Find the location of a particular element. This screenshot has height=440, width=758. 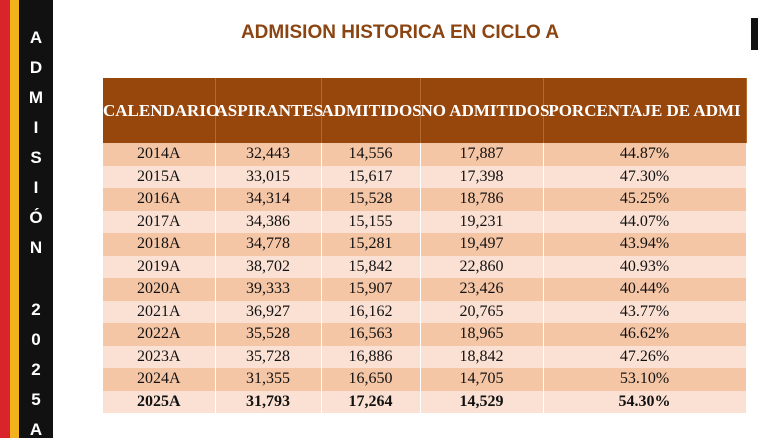

sidebar-letter: 5 is located at coordinates (36, 399).